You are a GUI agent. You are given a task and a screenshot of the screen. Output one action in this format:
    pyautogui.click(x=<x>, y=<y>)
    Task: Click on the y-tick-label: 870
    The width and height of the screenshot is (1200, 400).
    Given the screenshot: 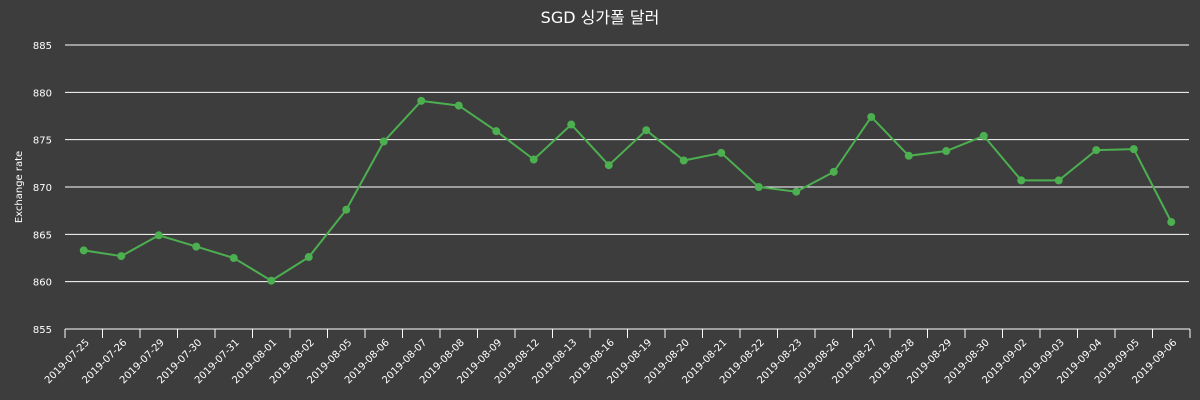 What is the action you would take?
    pyautogui.click(x=42, y=188)
    